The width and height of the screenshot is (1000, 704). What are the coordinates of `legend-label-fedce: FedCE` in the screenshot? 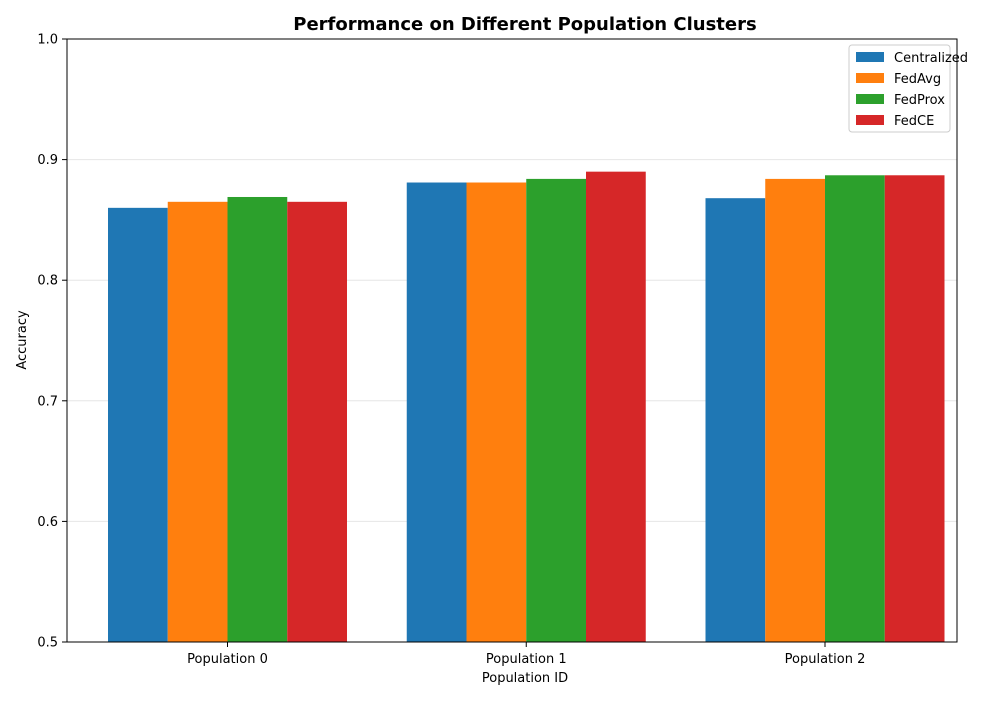 It's located at (914, 121).